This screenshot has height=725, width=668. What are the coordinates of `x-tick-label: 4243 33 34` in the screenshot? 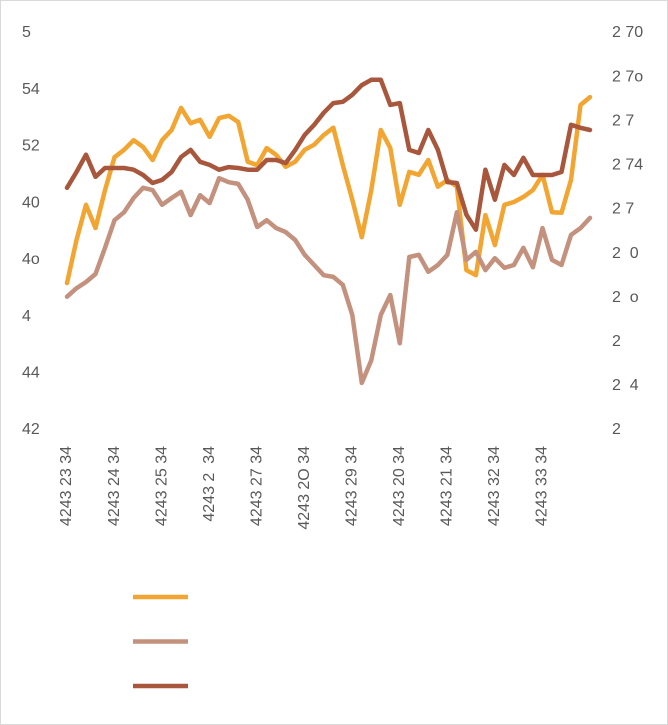 It's located at (542, 486).